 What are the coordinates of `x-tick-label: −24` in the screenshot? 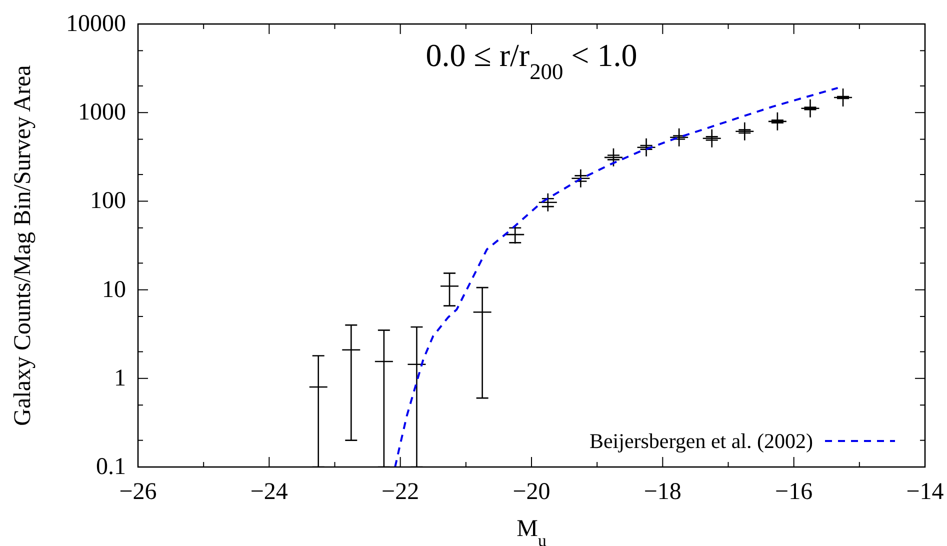 It's located at (269, 492).